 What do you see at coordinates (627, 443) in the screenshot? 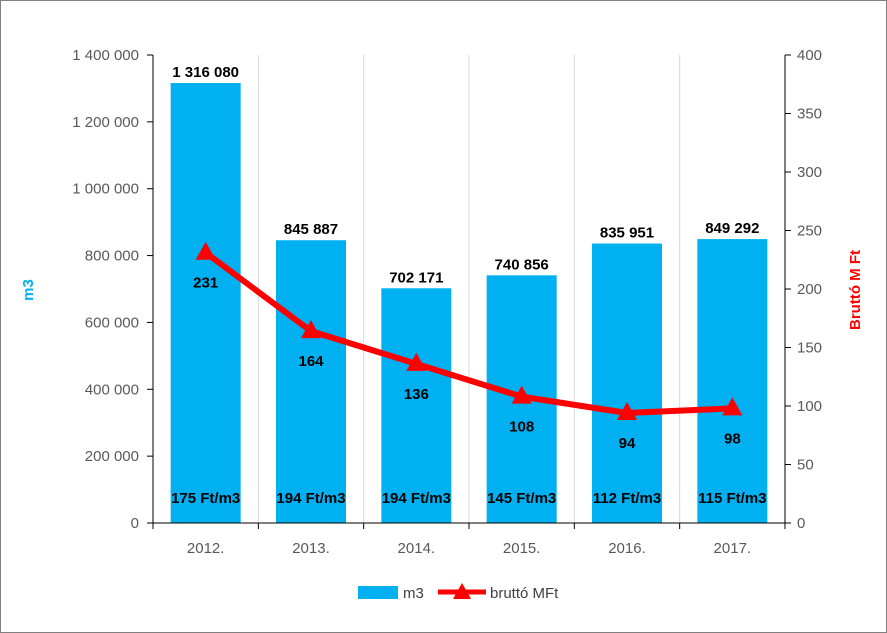
I see `line-value-label: 94` at bounding box center [627, 443].